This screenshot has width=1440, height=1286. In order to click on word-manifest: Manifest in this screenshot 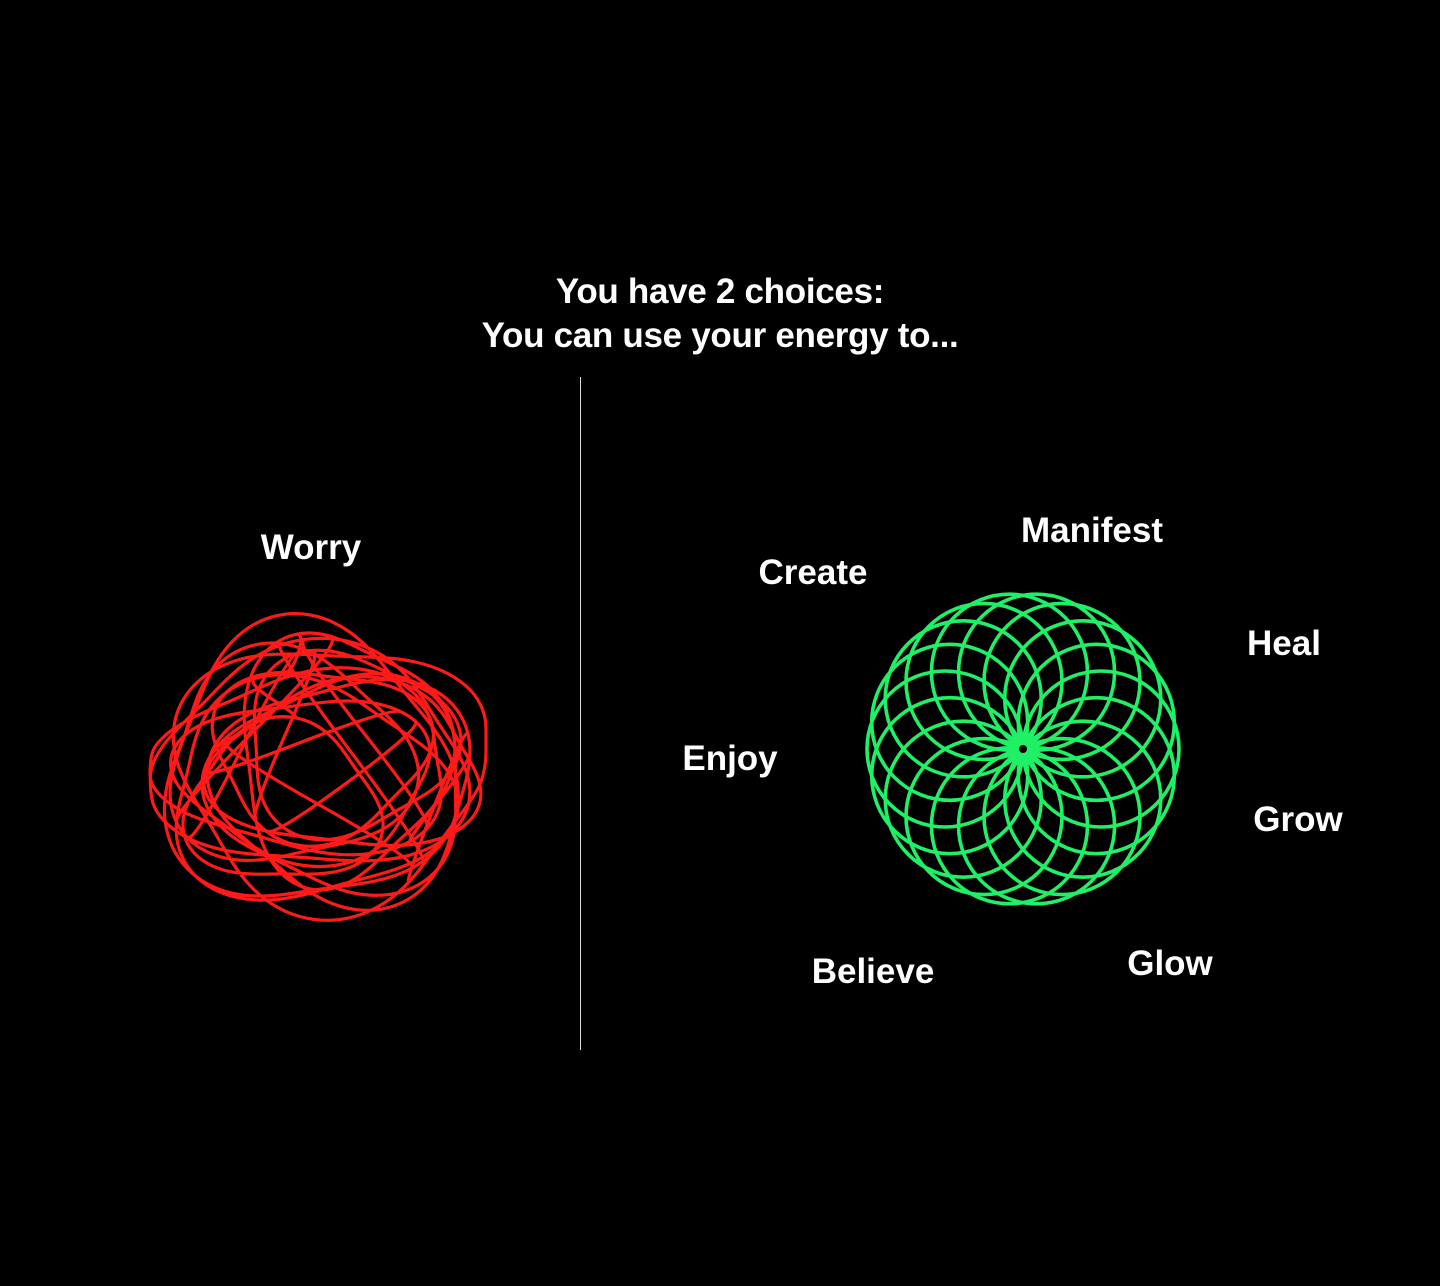, I will do `click(1092, 530)`.